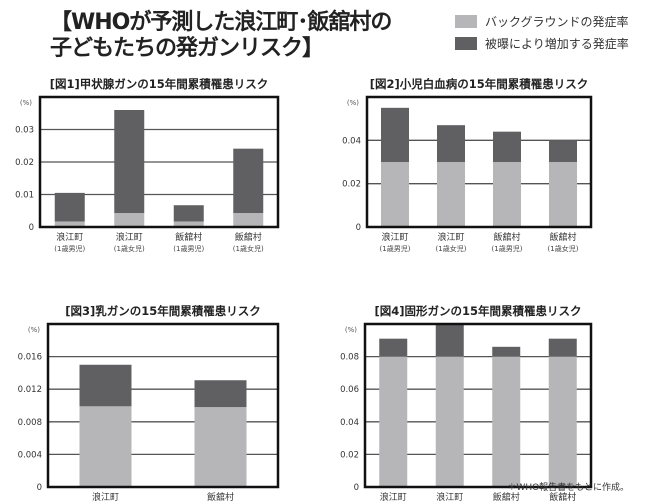 Image resolution: width=651 pixels, height=501 pixels. What do you see at coordinates (30, 455) in the screenshot?
I see `y-tick-label: 0.004` at bounding box center [30, 455].